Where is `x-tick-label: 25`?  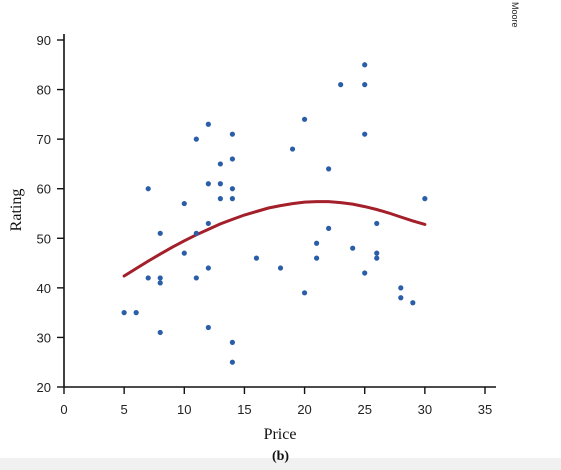
x-tick-label: 25 is located at coordinates (364, 409).